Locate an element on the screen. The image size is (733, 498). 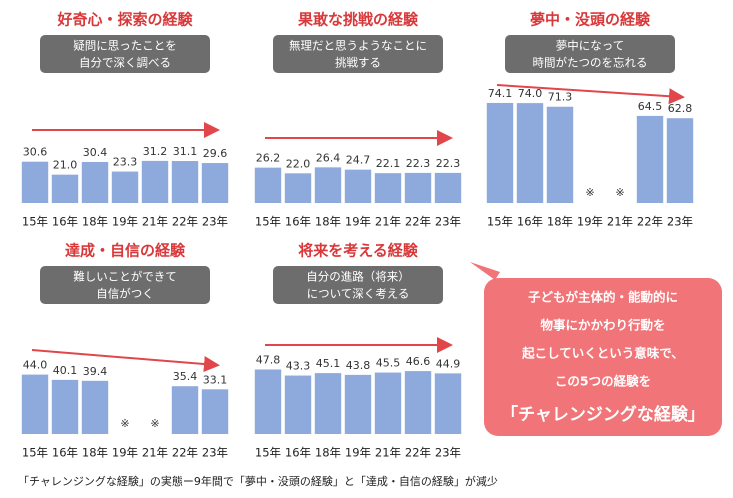
subtitle-line: 疑問に思ったことを is located at coordinates (125, 46).